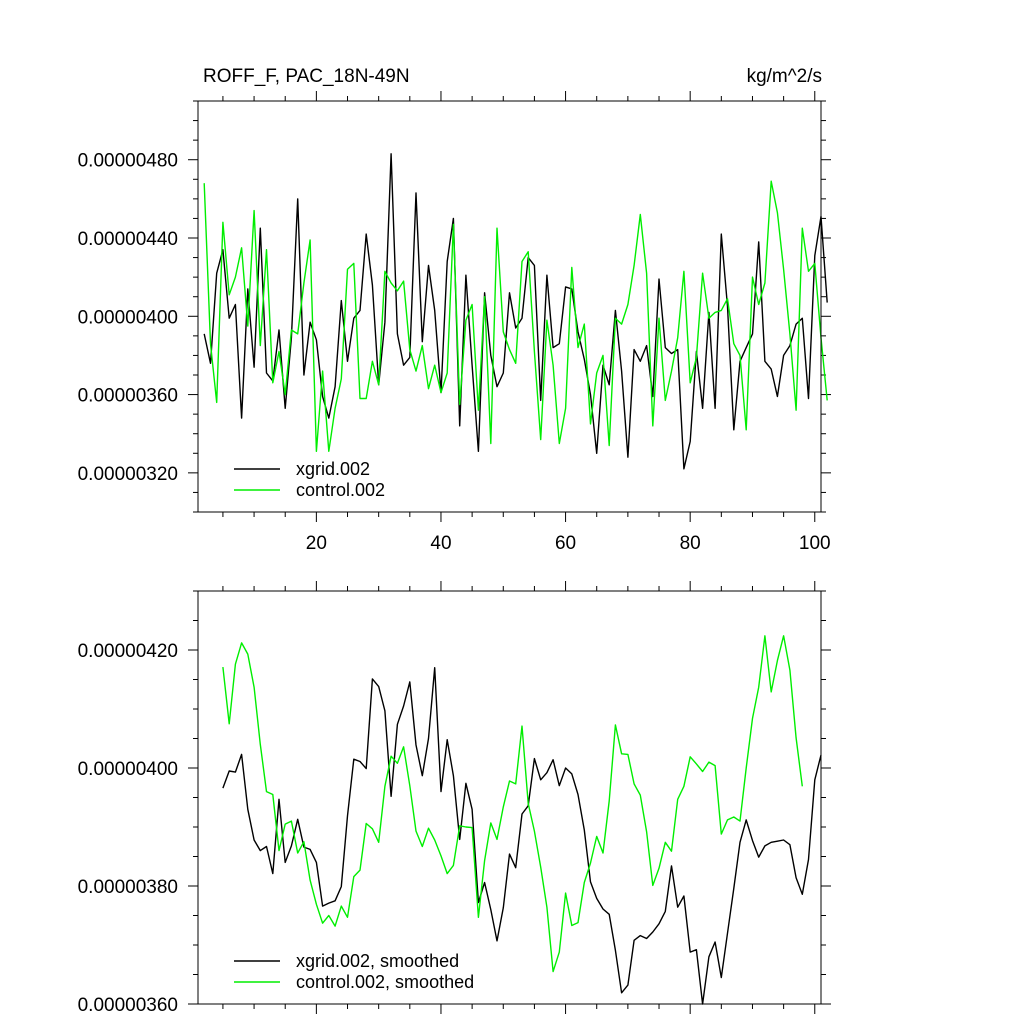 The height and width of the screenshot is (1024, 1024). What do you see at coordinates (333, 469) in the screenshot?
I see `legend-label-xgrid: xgrid.002` at bounding box center [333, 469].